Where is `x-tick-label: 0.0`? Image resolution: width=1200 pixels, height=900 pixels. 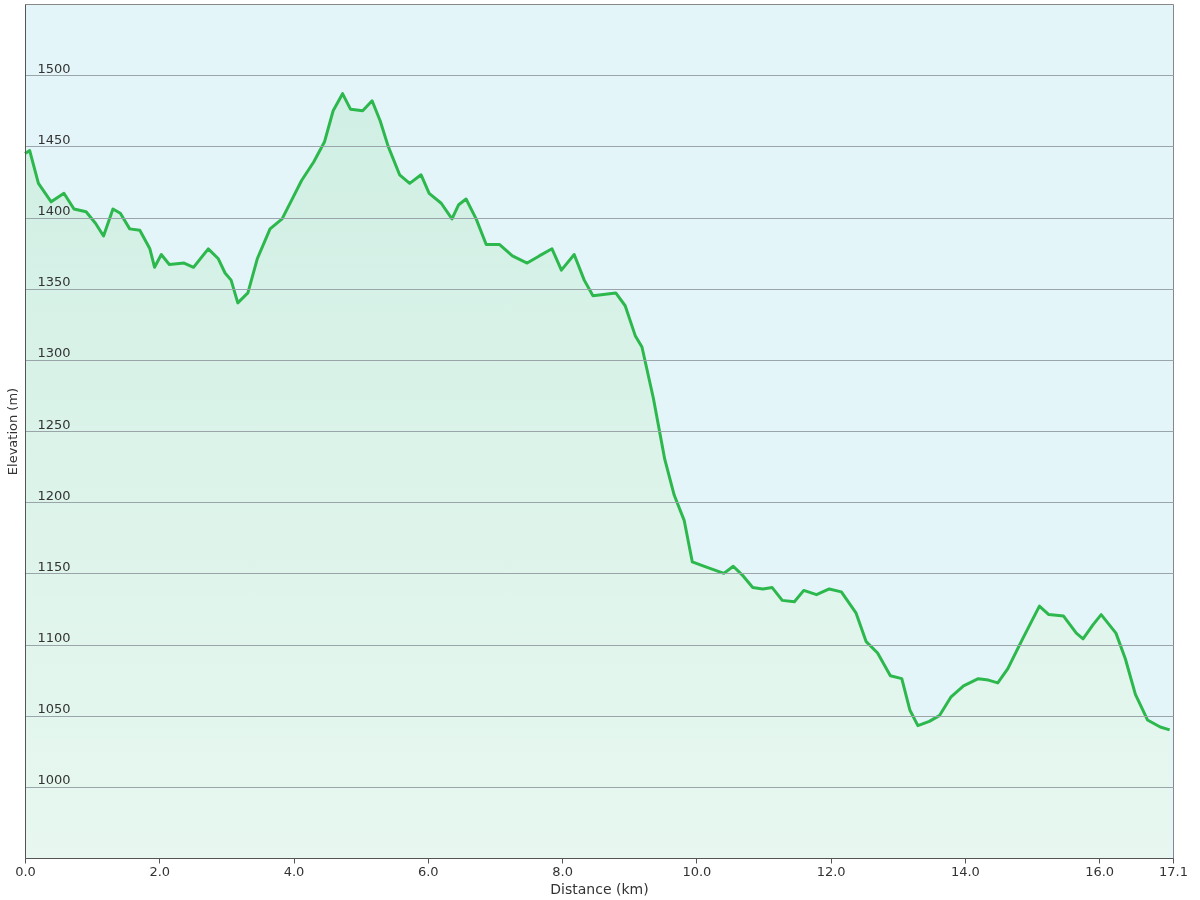
x-tick-label: 0.0 is located at coordinates (25, 871).